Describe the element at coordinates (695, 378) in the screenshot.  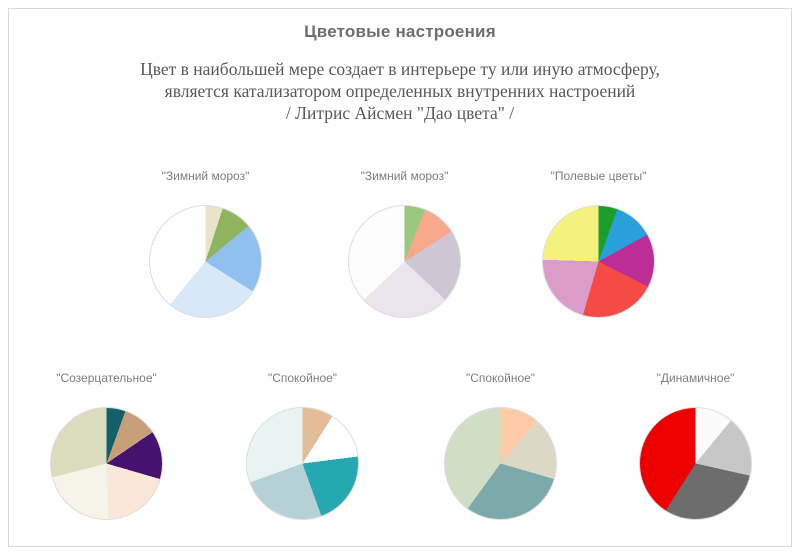
I see `pie-chart-title: "Динамичное"` at that location.